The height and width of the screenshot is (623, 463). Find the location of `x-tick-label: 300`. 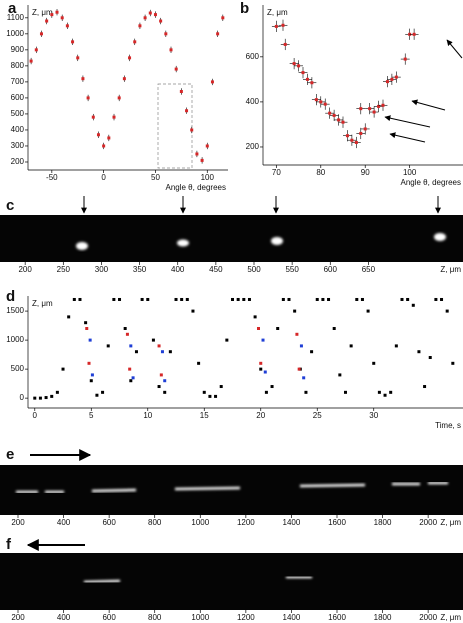

x-tick-label: 300 is located at coordinates (102, 269).